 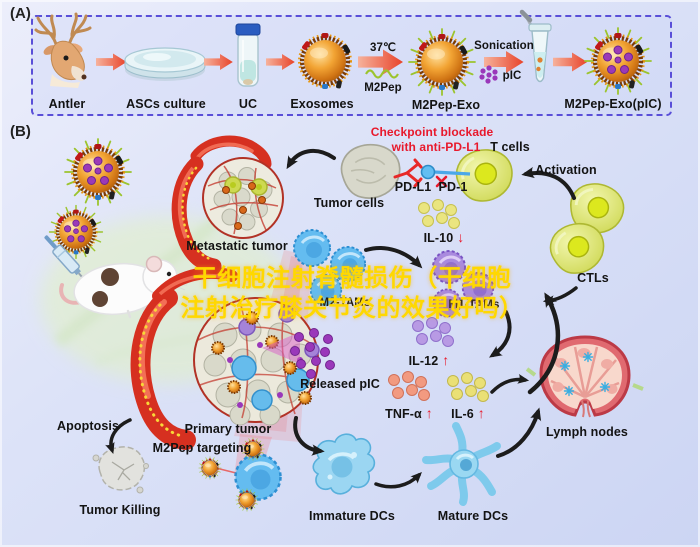 What do you see at coordinates (510, 383) in the screenshot?
I see `arrow-cytokines-to-lymph` at bounding box center [510, 383].